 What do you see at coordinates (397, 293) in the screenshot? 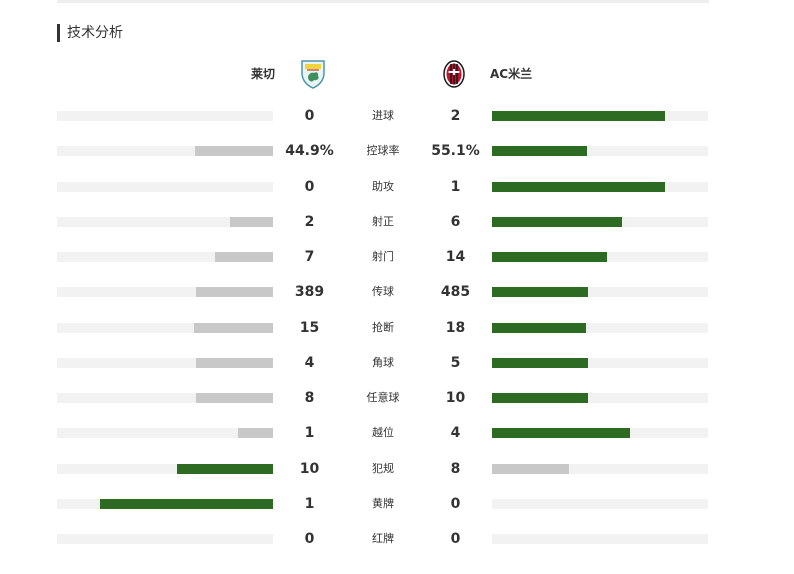
I see `stat-row: 389 传球 485` at bounding box center [397, 293].